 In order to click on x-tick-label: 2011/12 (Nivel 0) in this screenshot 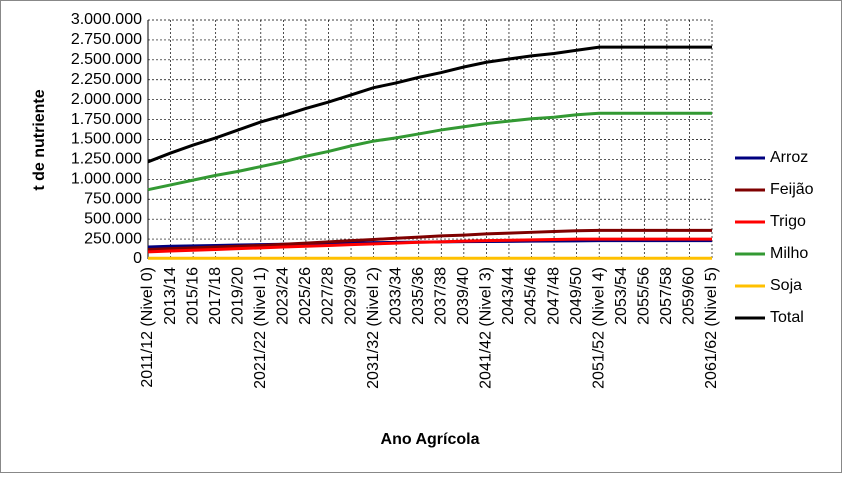, I will do `click(147, 327)`.